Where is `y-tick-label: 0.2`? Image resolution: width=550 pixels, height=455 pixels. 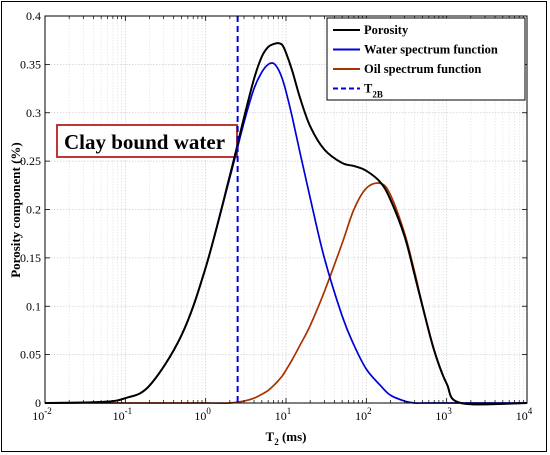
y-tick-label: 0.2 is located at coordinates (33, 210).